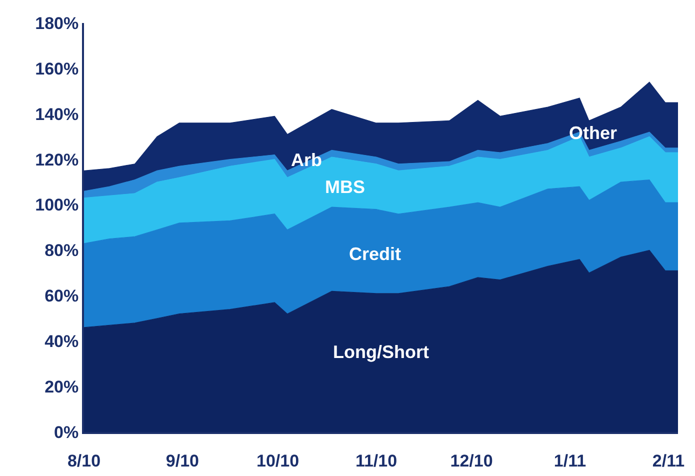 The width and height of the screenshot is (695, 476). I want to click on y-tick-label: 20%, so click(61, 387).